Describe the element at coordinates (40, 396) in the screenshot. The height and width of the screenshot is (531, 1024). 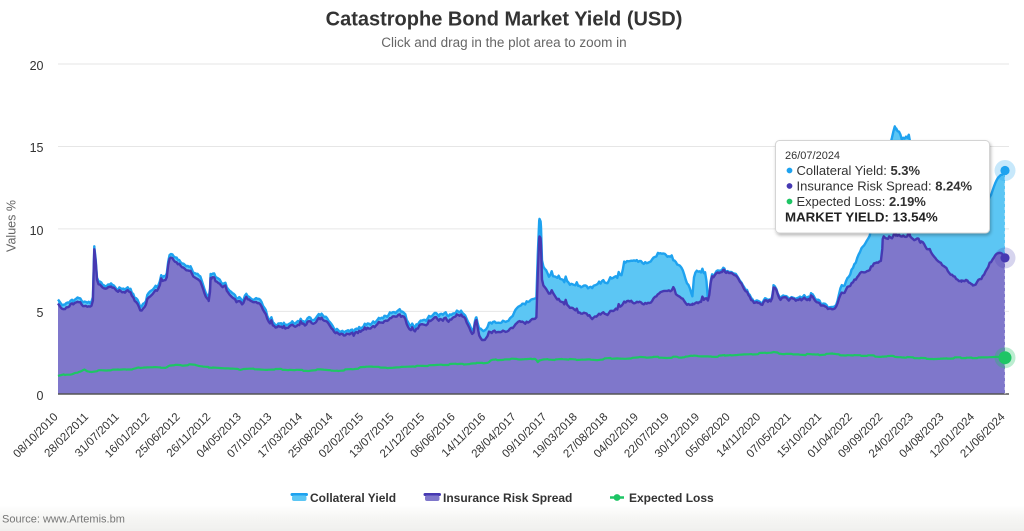
I see `svg-text: 0` at that location.